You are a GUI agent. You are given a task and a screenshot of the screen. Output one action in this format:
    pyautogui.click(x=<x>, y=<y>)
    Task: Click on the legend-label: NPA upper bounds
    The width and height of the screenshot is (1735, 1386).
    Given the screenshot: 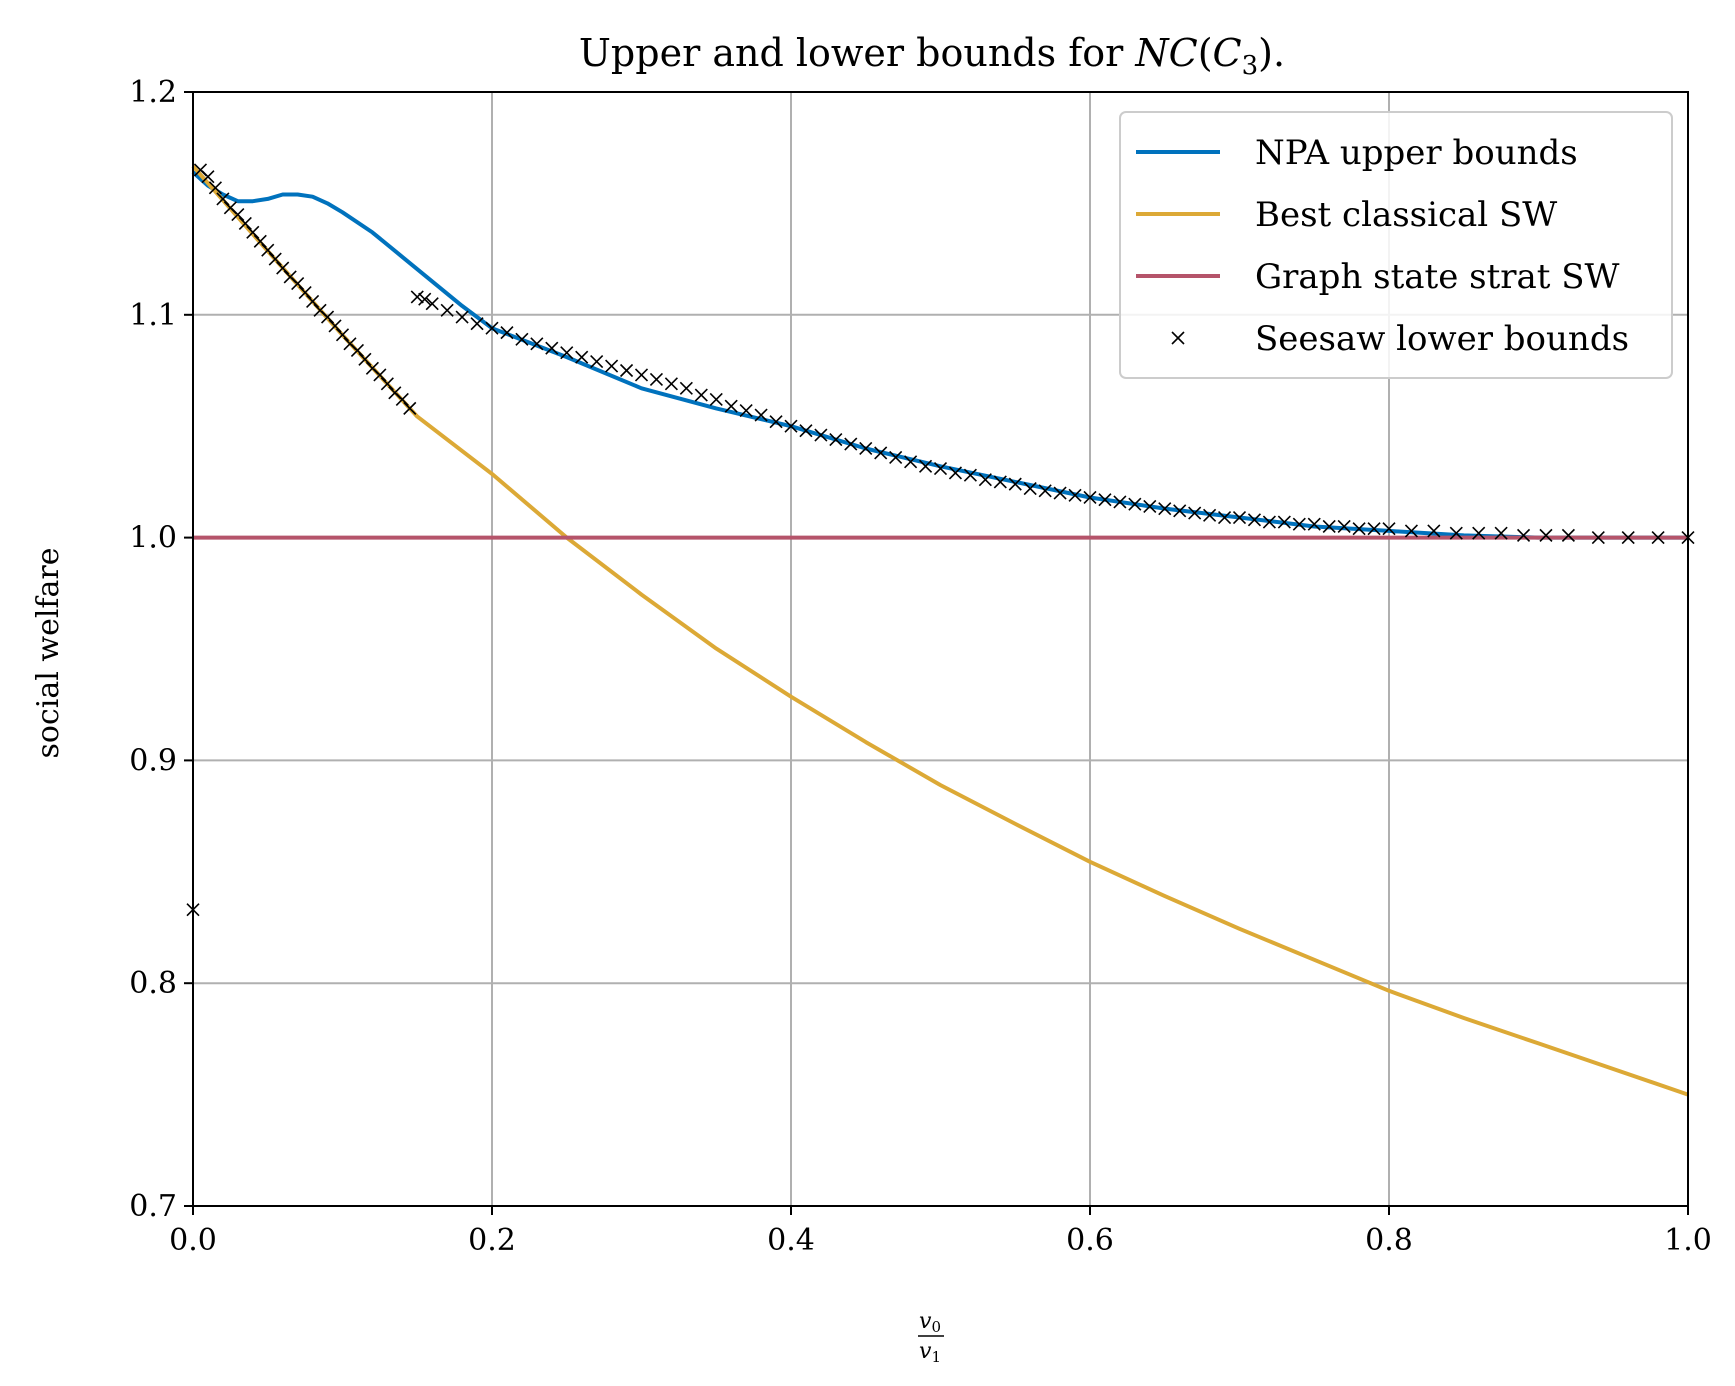 What is the action you would take?
    pyautogui.click(x=1416, y=153)
    